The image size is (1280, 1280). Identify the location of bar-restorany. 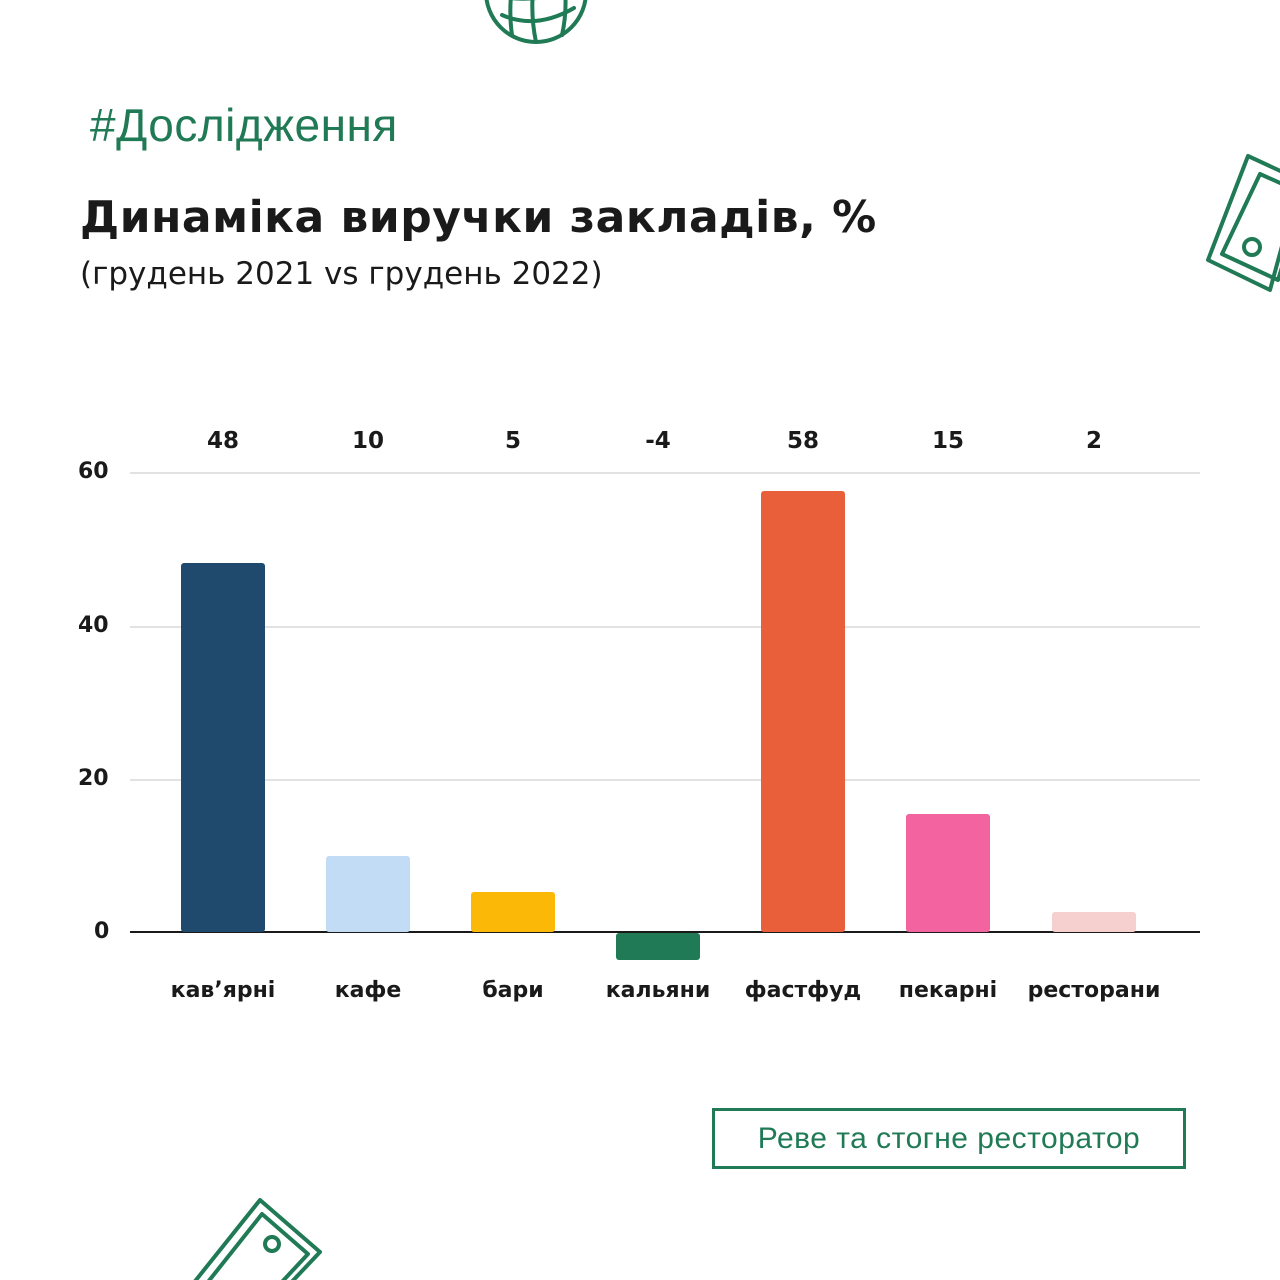
(1094, 922).